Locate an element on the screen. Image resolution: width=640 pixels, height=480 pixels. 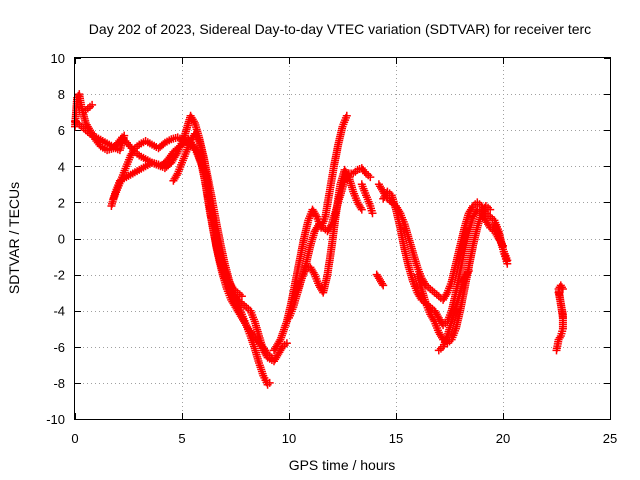
series-seg-f is located at coordinates (207, 215).